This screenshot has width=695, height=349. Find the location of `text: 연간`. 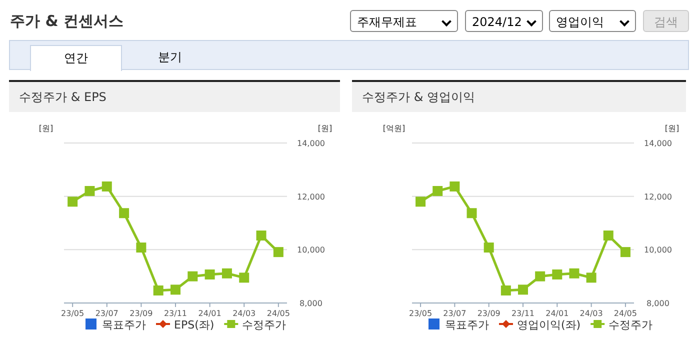

text: 연간 is located at coordinates (76, 58).